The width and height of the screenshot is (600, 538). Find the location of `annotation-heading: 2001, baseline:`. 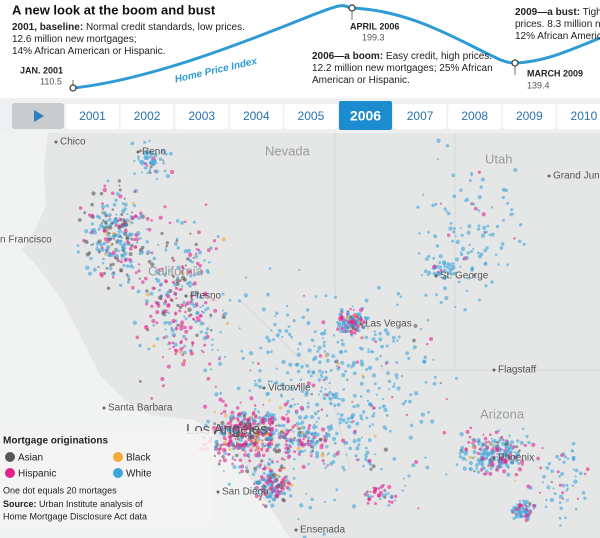

annotation-heading: 2001, baseline: is located at coordinates (47, 27).